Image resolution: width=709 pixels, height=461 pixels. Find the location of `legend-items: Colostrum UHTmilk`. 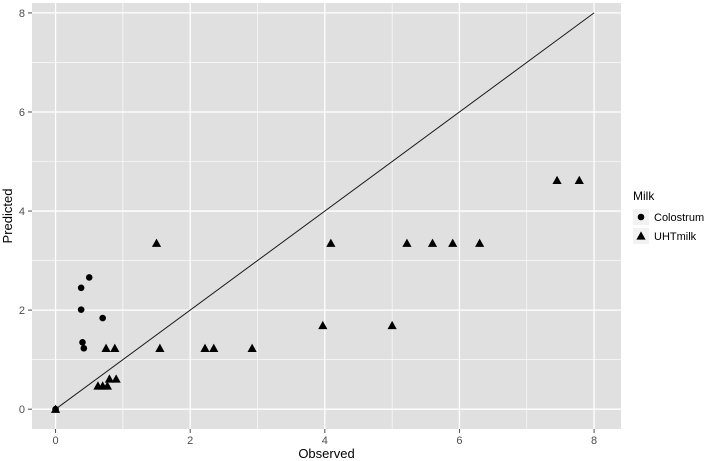

legend-items: Colostrum UHTmilk is located at coordinates (668, 226).